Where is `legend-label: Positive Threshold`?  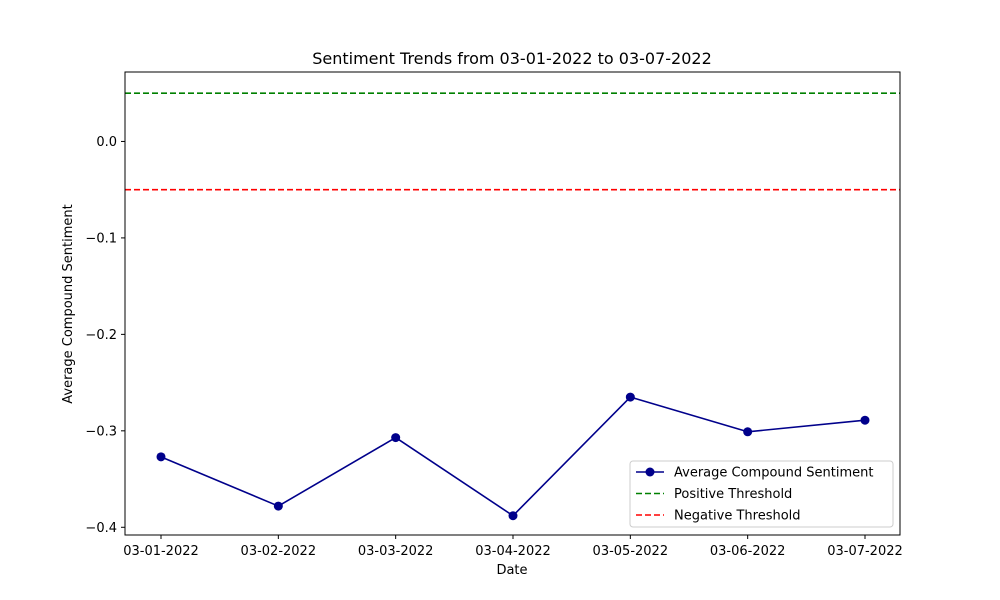
legend-label: Positive Threshold is located at coordinates (733, 494).